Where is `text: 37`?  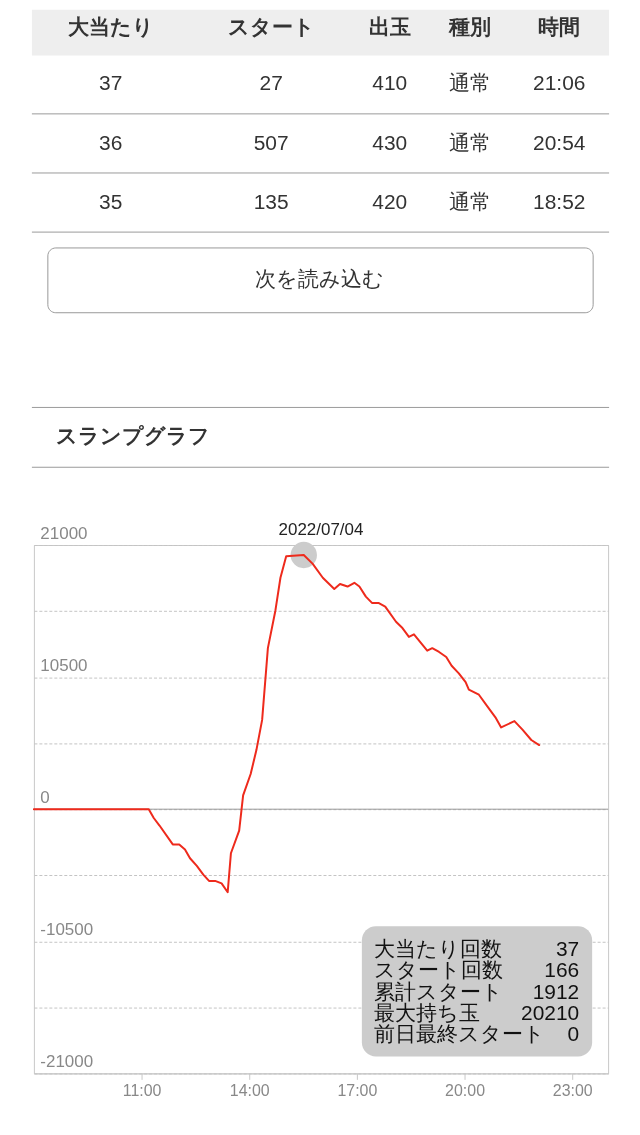
text: 37 is located at coordinates (111, 83).